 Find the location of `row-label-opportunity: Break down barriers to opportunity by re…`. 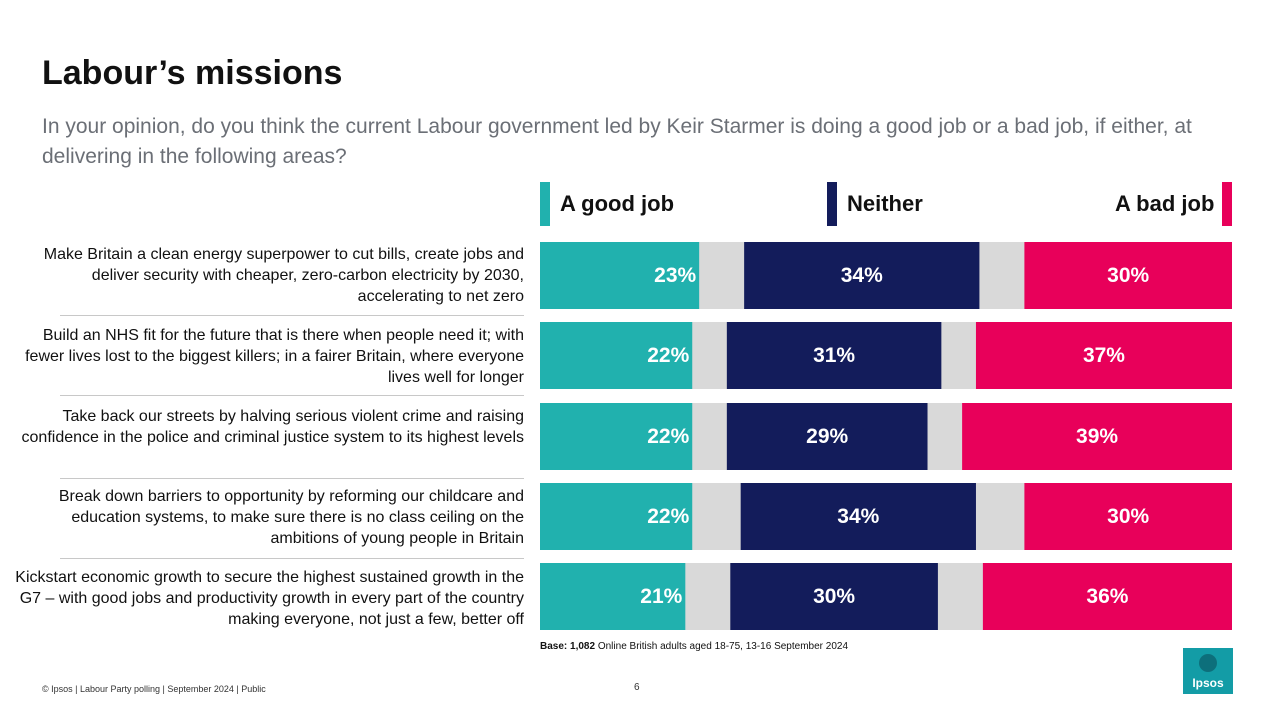

row-label-opportunity: Break down barriers to opportunity by re… is located at coordinates (291, 517).